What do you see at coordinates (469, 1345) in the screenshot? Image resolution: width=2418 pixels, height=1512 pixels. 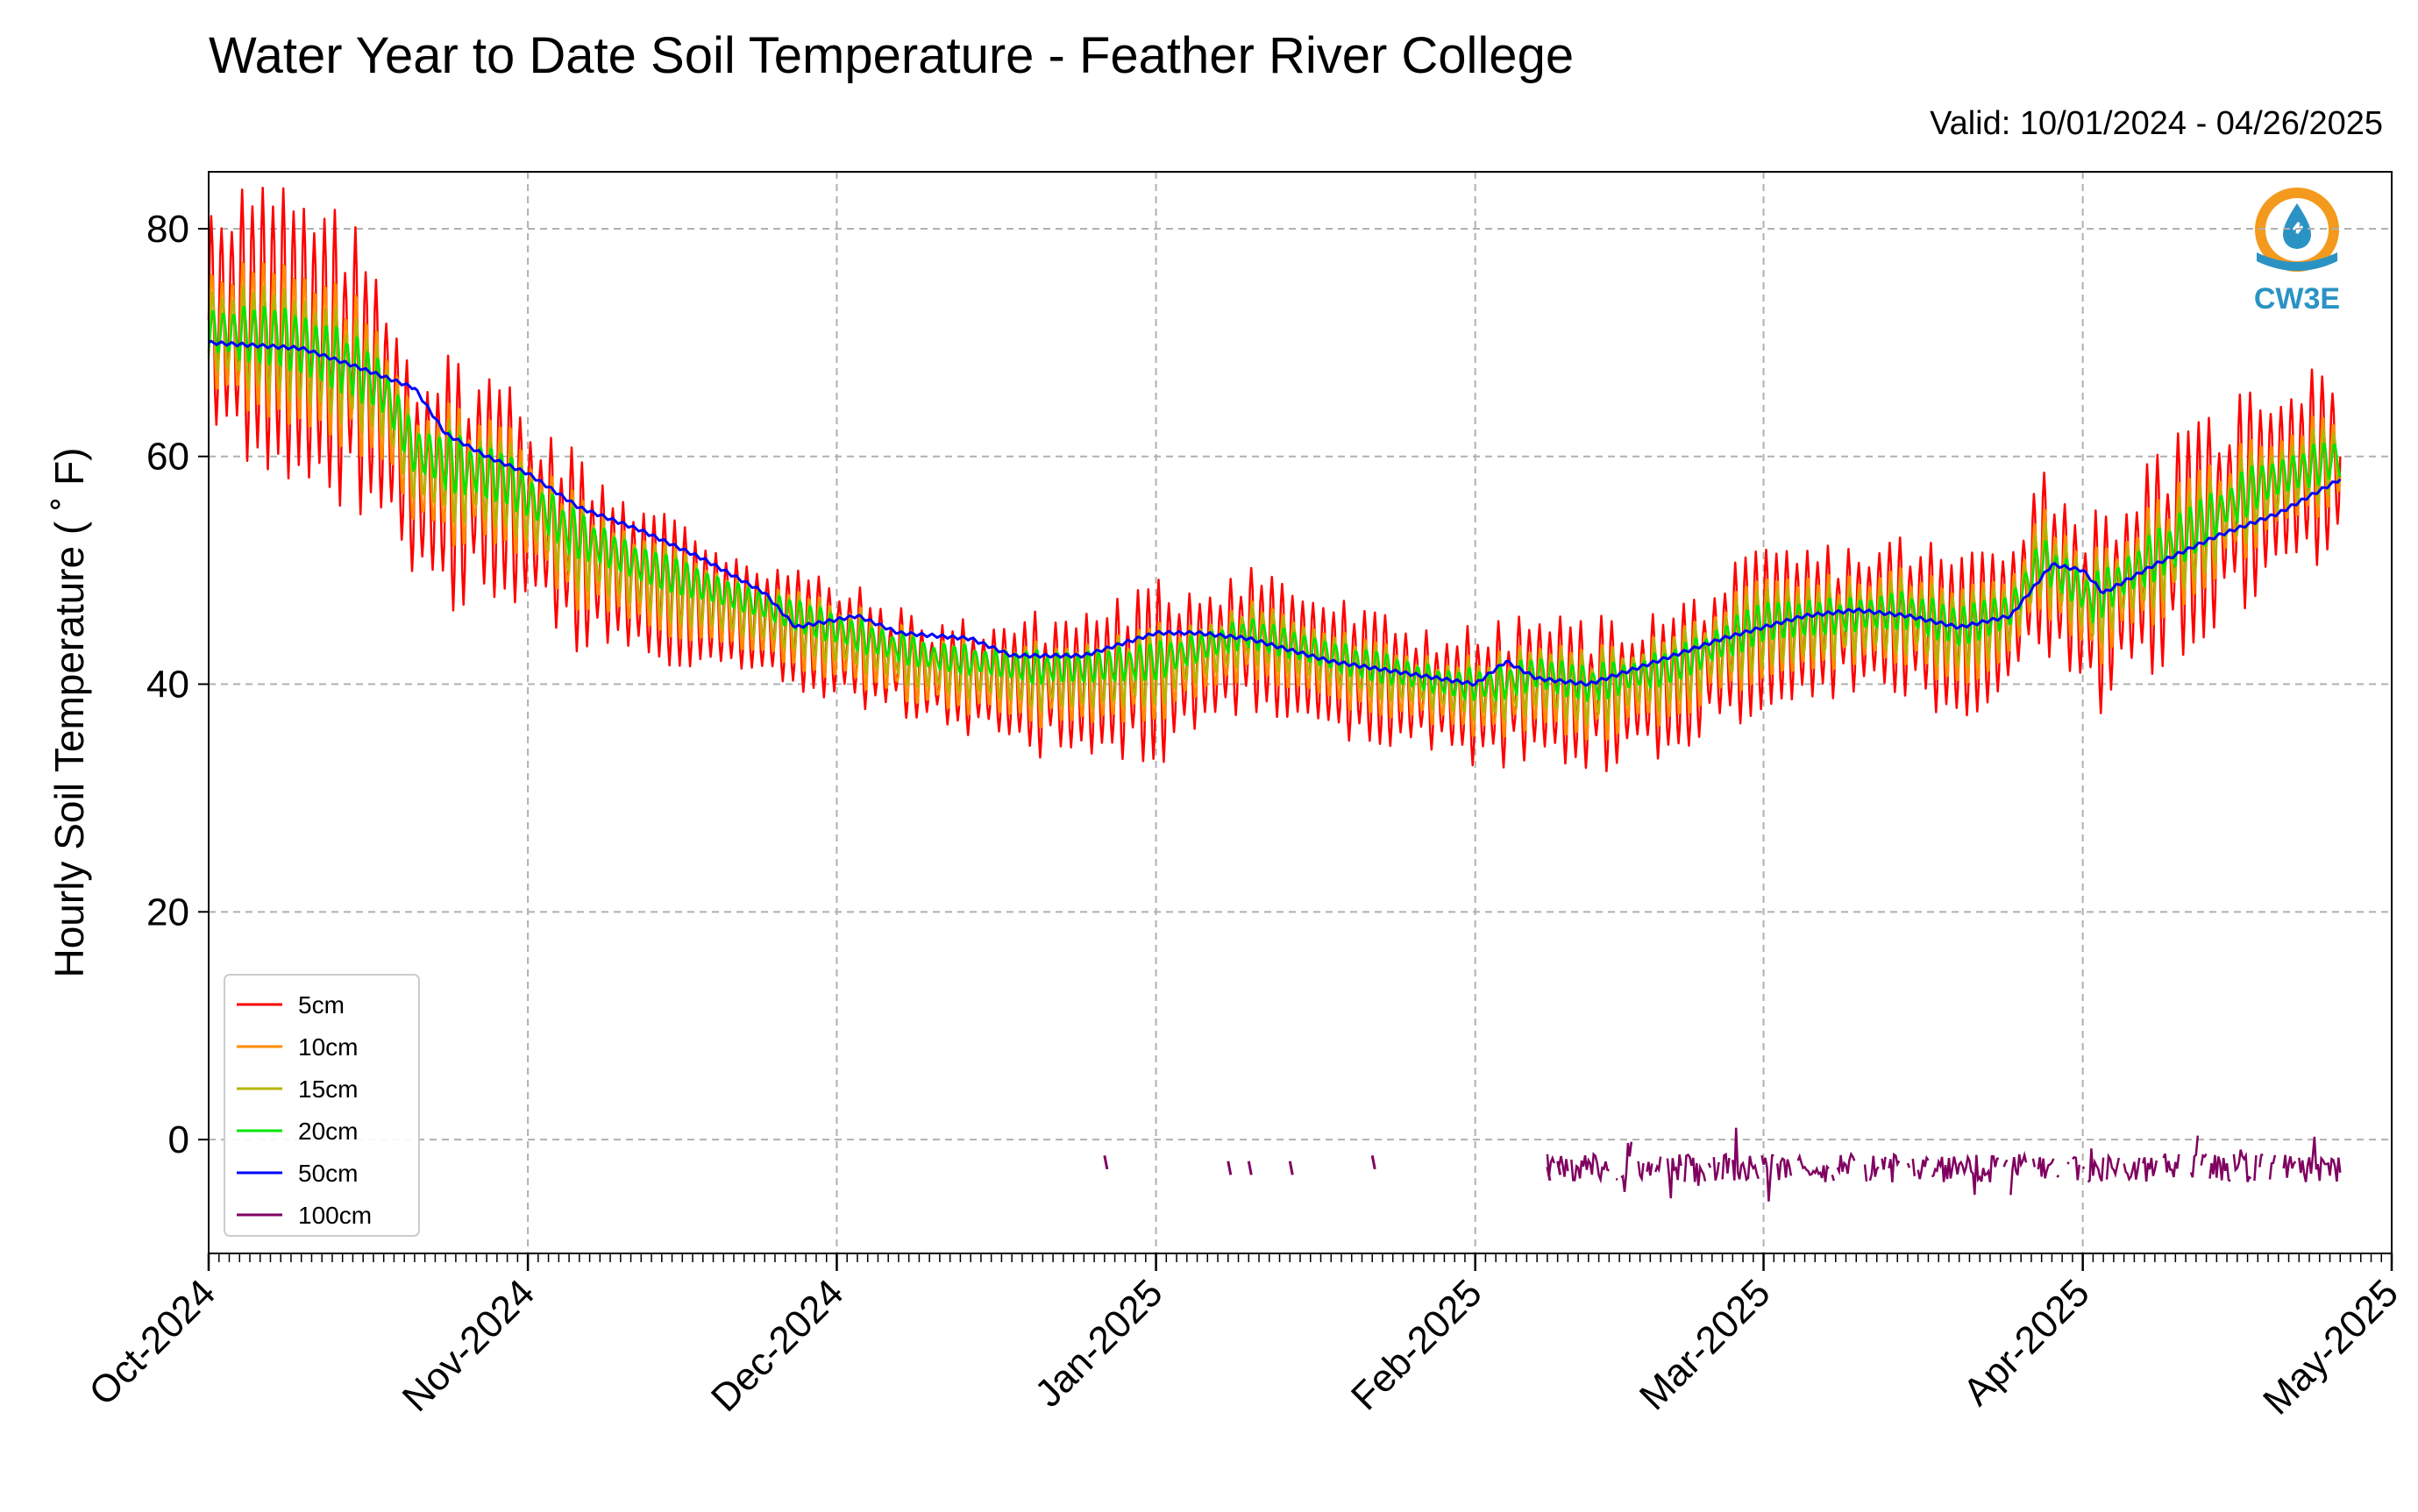 I see `x-tick-label: Nov-2024` at bounding box center [469, 1345].